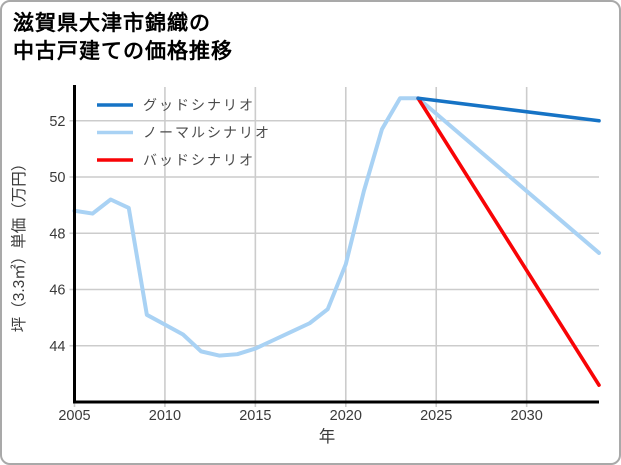 This screenshot has width=621, height=465. What do you see at coordinates (57, 178) in the screenshot?
I see `y-tick-label: 50` at bounding box center [57, 178].